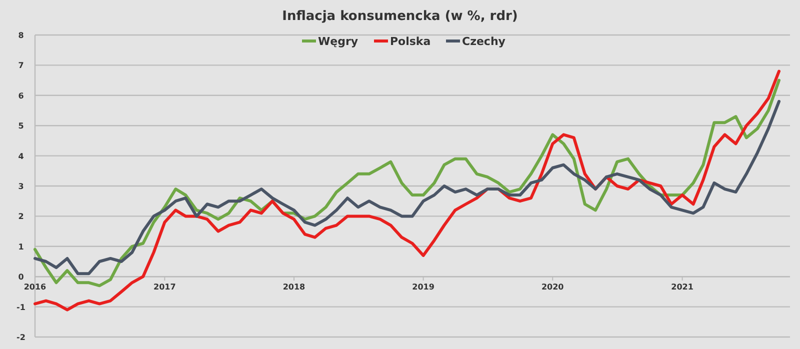  I want to click on x-tick-label: 2019, so click(423, 287).